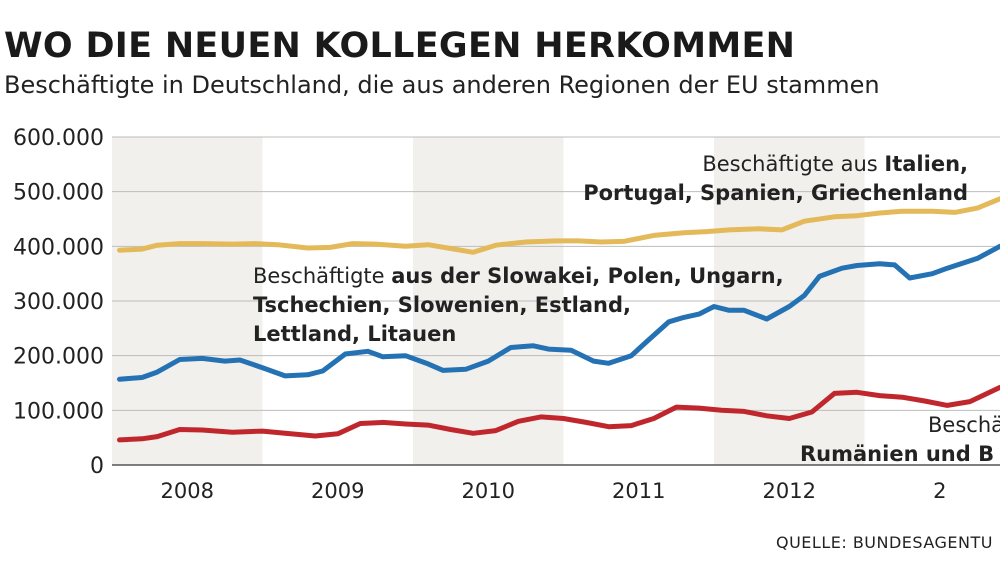 The height and width of the screenshot is (563, 1000). What do you see at coordinates (793, 164) in the screenshot?
I see `annotation-south-normal: Beschäftigte aus` at bounding box center [793, 164].